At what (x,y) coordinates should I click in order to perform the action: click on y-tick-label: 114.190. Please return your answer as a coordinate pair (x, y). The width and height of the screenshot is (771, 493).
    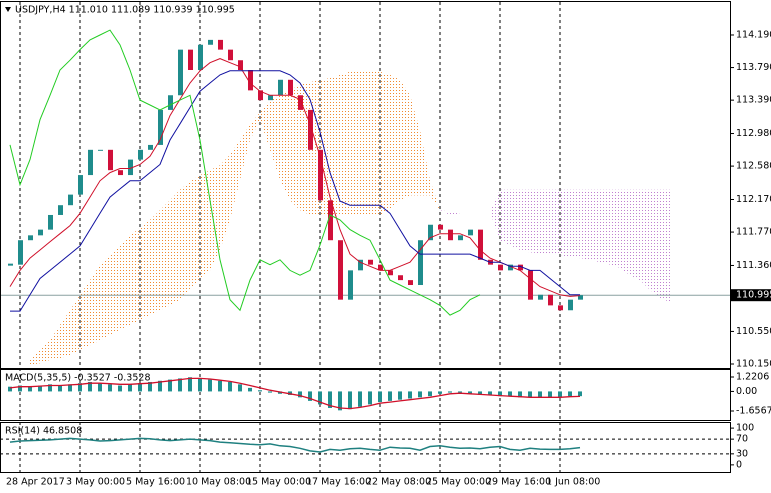
    Looking at the image, I should click on (753, 34).